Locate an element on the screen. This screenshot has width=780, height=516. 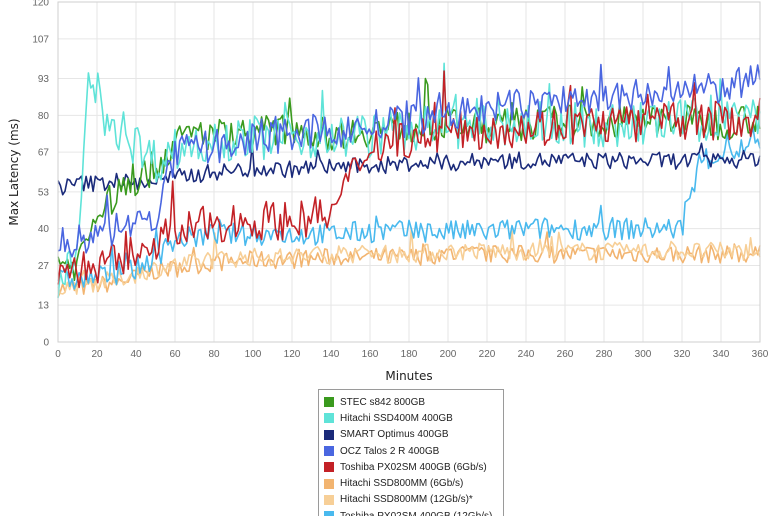
x-tick-label: 60 is located at coordinates (175, 354).